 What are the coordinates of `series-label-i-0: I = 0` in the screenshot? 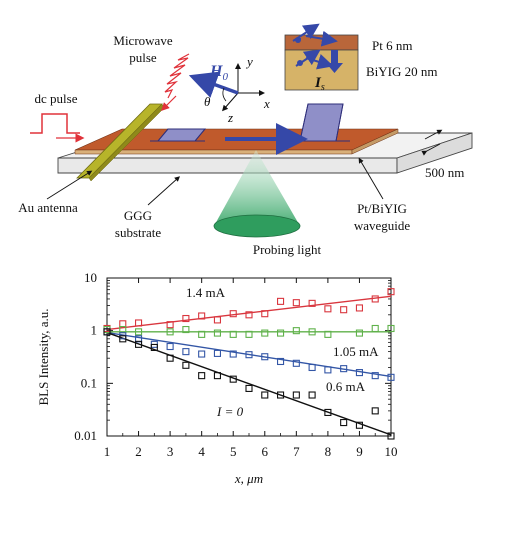 It's located at (230, 411).